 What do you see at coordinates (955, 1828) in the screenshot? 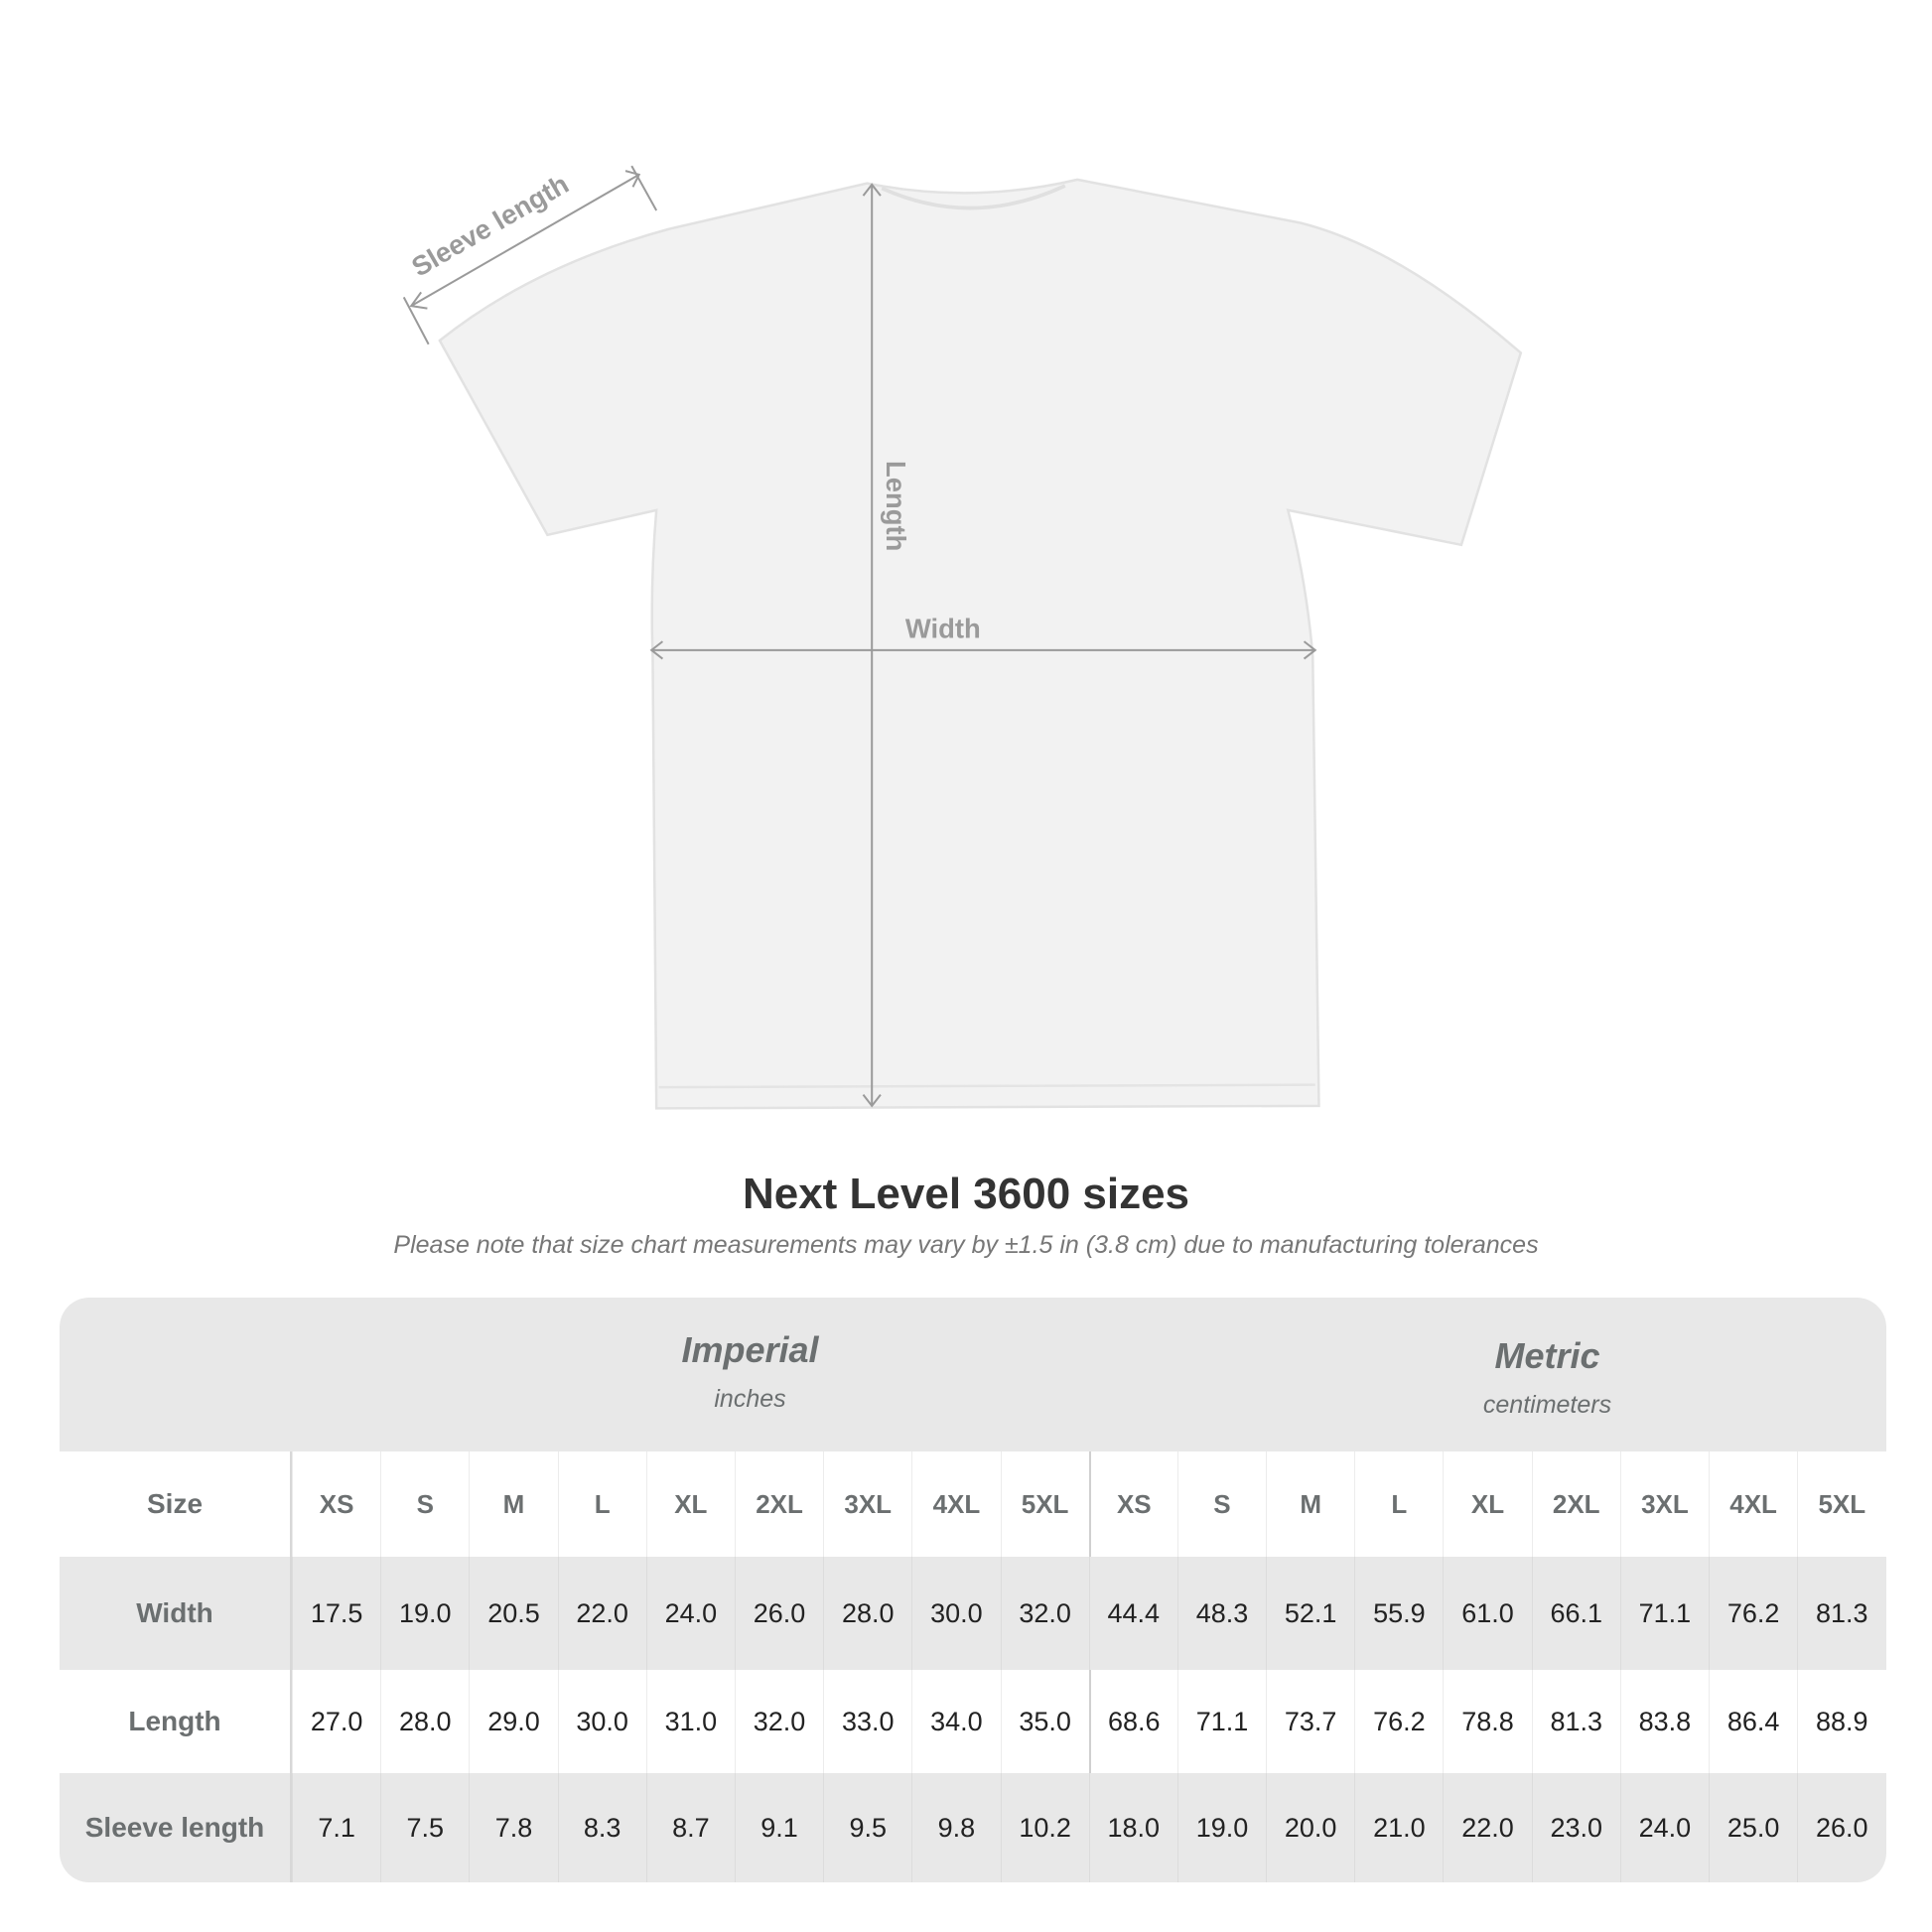
I see `table-cell: 9.8` at bounding box center [955, 1828].